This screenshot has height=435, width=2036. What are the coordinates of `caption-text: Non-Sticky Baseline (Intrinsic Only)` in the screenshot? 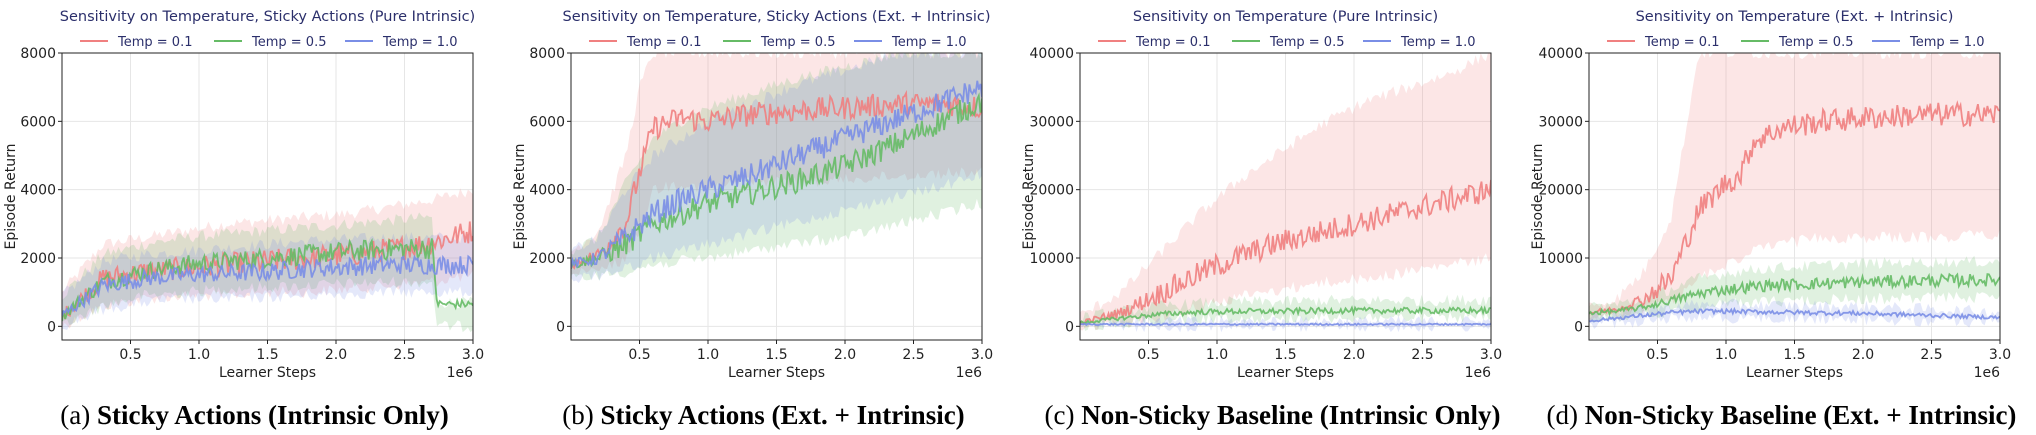 It's located at (1291, 415).